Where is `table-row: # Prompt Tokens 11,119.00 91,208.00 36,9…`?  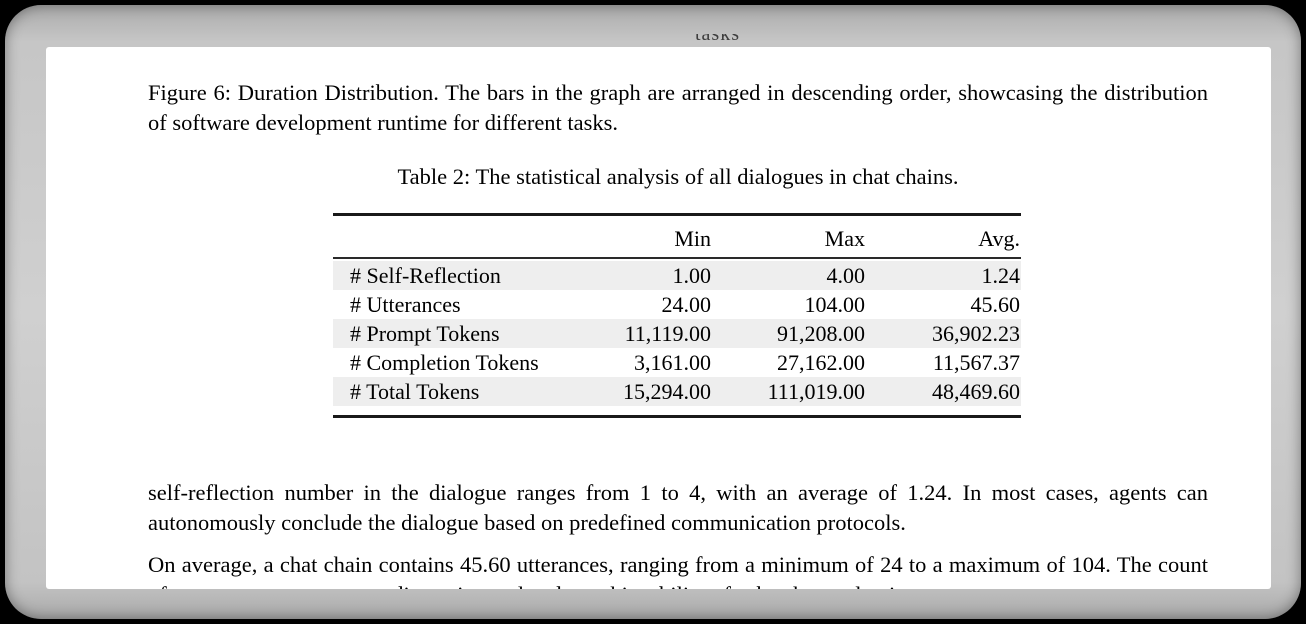
table-row: # Prompt Tokens 11,119.00 91,208.00 36,9… is located at coordinates (677, 333).